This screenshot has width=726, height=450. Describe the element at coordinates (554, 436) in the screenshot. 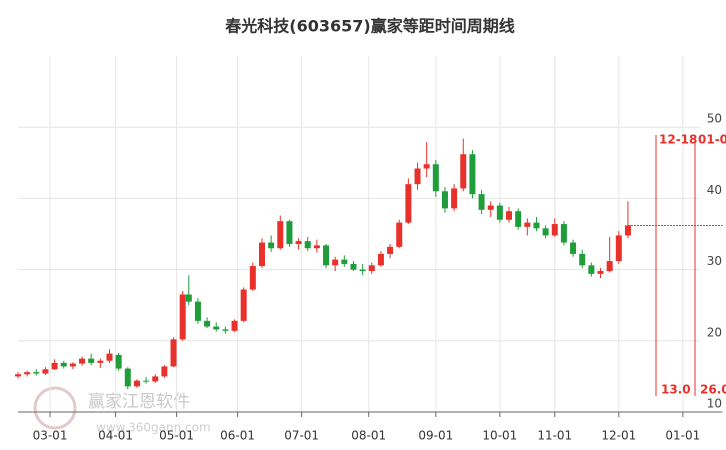

I see `x-tick-label: 11-01` at that location.